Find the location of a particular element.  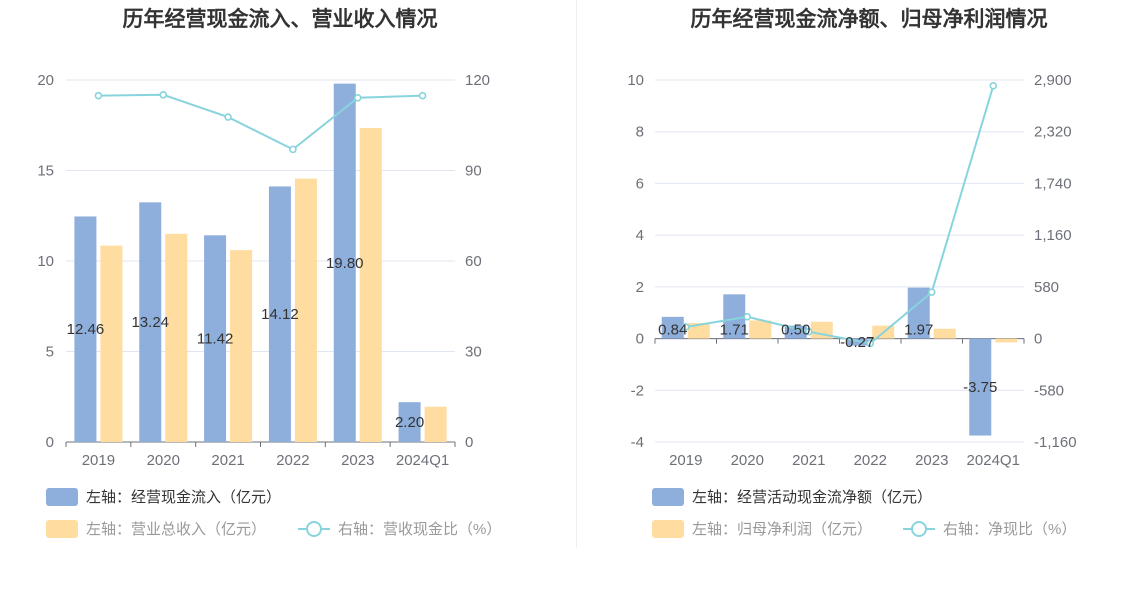

bar-data-label: 14.12 is located at coordinates (280, 314).